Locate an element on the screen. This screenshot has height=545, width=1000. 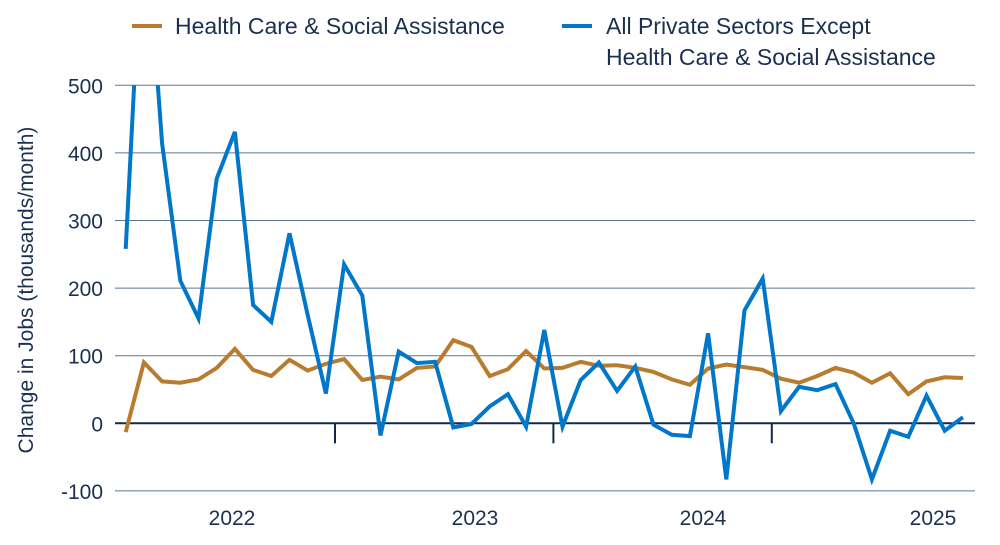
legend-label-health-care: Health Care & Social Assistance is located at coordinates (340, 26).